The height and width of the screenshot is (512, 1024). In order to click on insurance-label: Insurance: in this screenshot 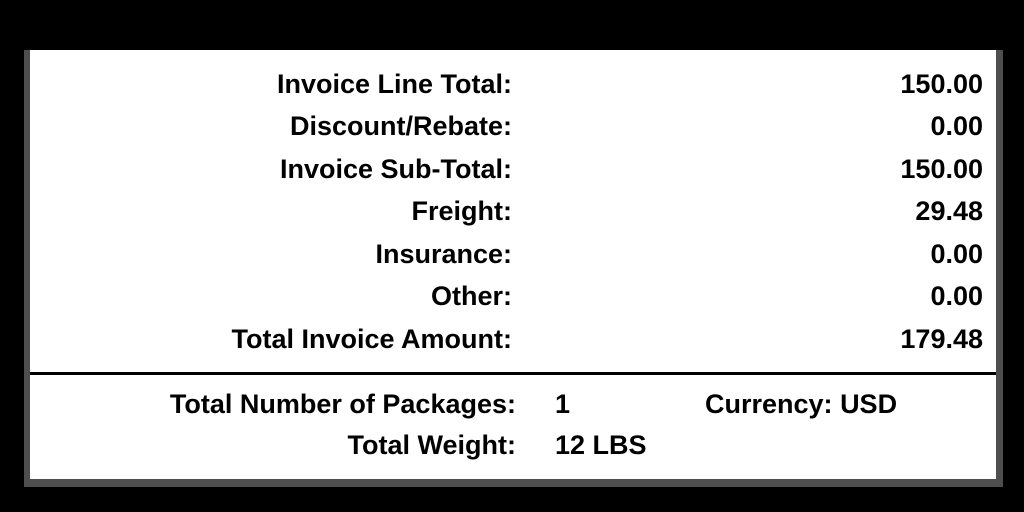, I will do `click(443, 253)`.